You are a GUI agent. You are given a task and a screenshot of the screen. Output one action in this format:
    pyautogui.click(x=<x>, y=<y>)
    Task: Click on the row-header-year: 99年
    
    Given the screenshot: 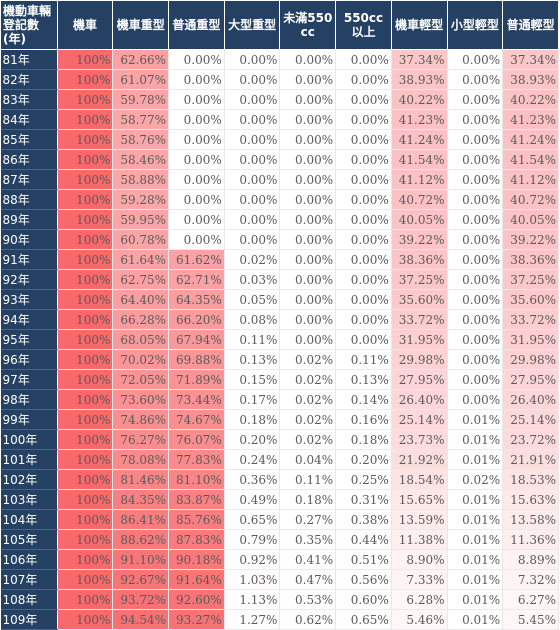 What is the action you would take?
    pyautogui.click(x=29, y=419)
    